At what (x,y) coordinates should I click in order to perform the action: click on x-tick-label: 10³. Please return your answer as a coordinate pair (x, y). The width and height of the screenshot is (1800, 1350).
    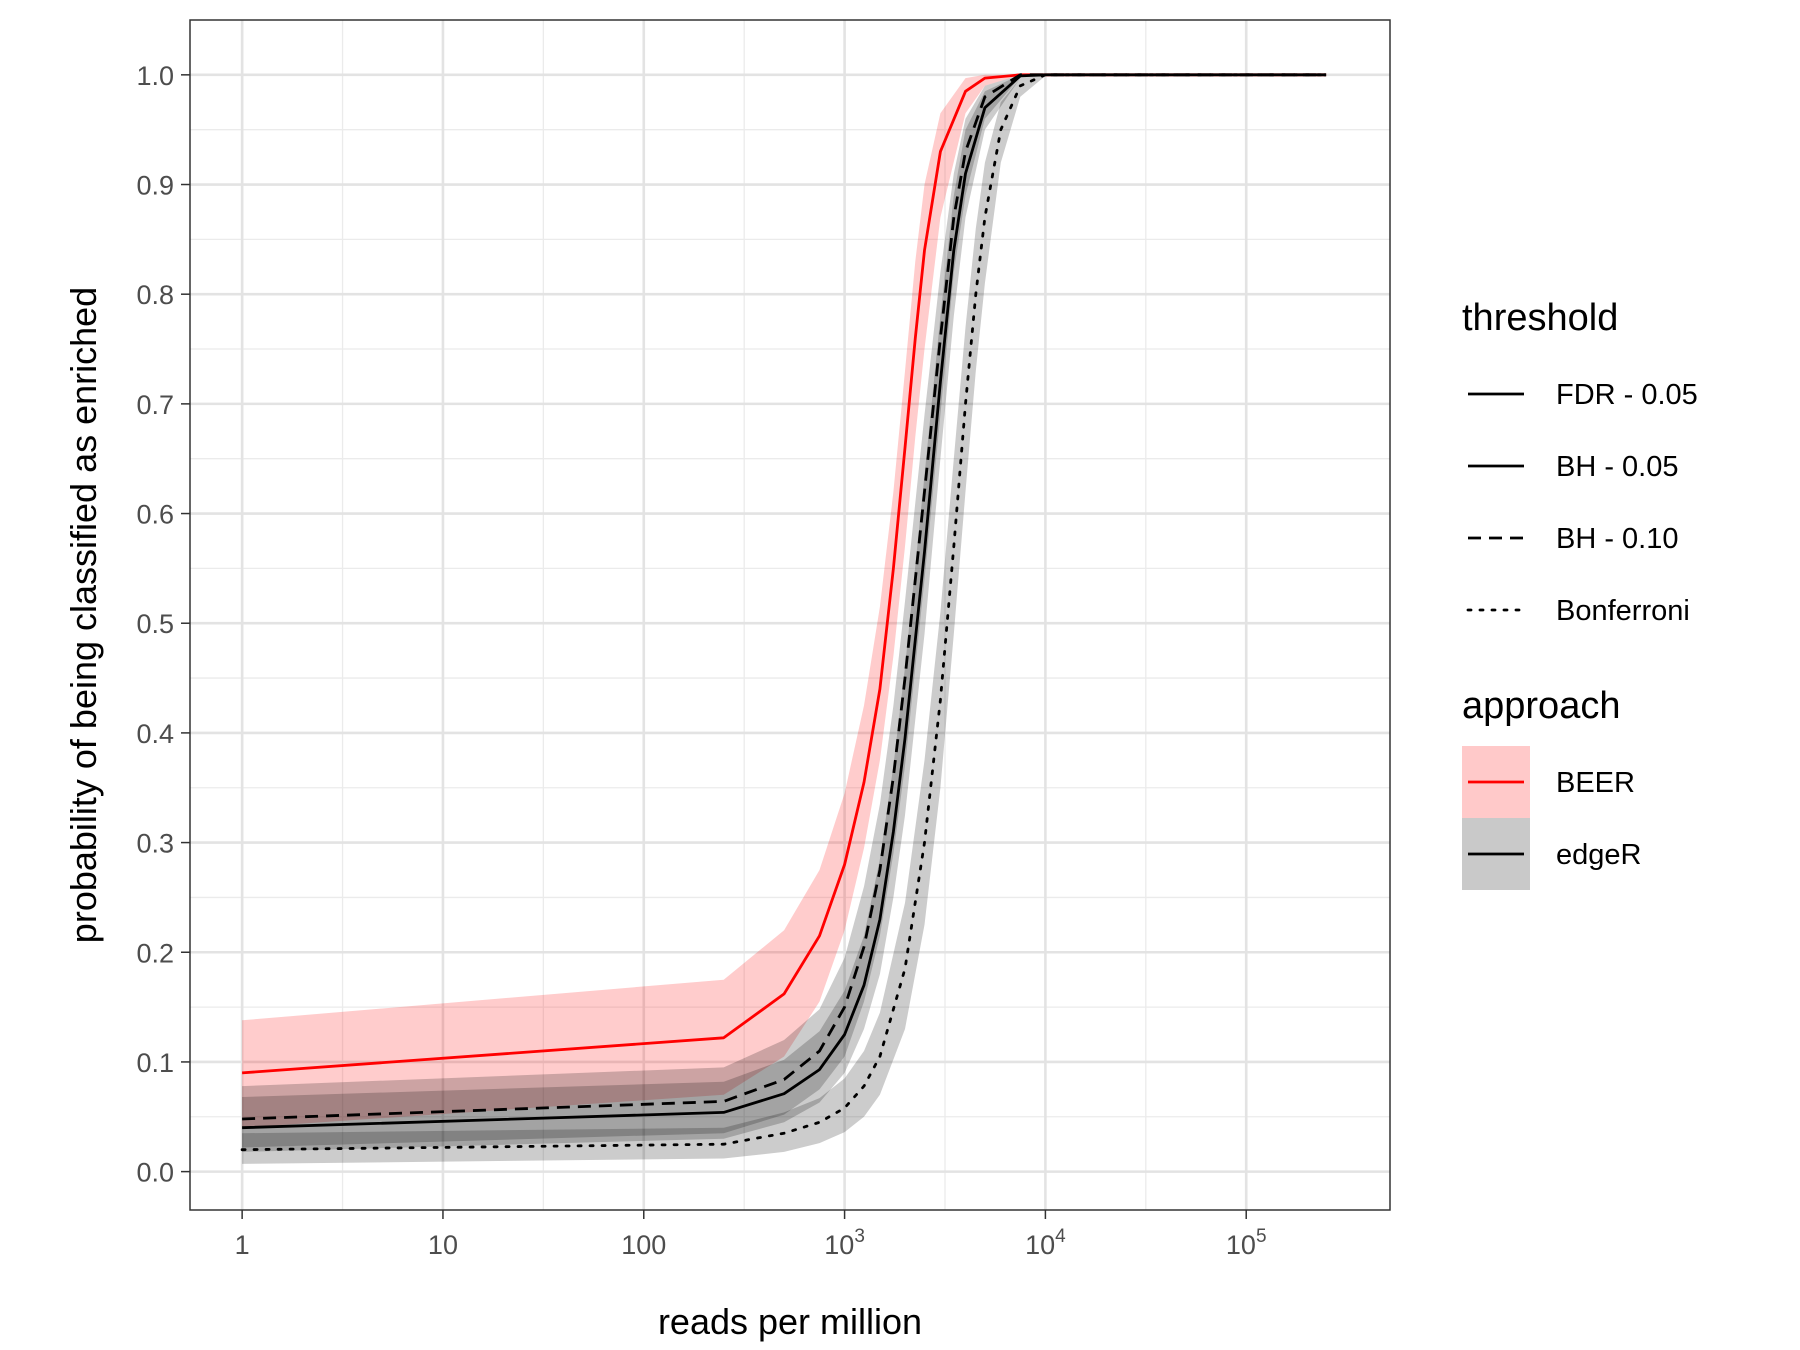
    Looking at the image, I should click on (844, 1243).